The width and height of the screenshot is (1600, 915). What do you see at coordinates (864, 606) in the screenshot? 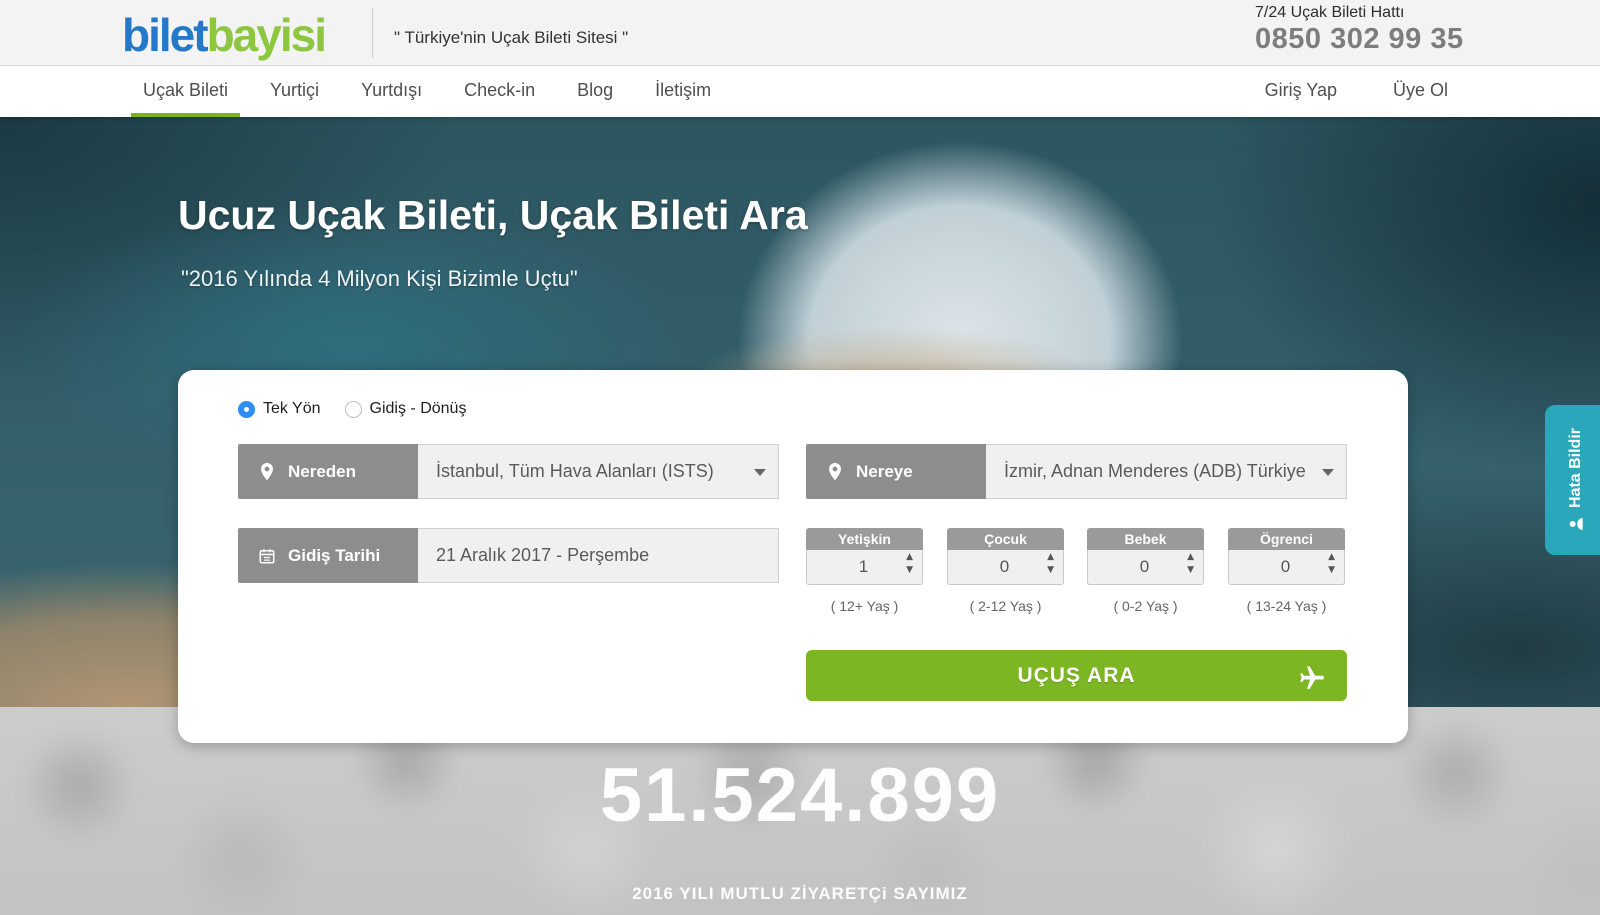
I see `adult-age-range: ( 12+ Yaş )` at bounding box center [864, 606].